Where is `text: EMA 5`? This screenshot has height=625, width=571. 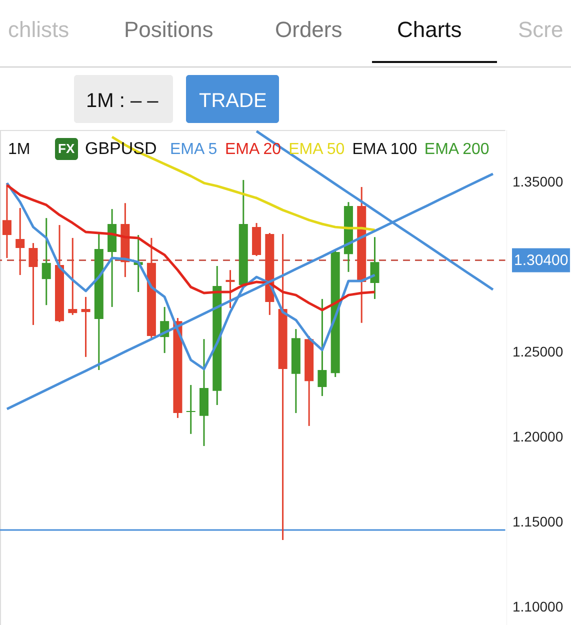
text: EMA 5 is located at coordinates (194, 149).